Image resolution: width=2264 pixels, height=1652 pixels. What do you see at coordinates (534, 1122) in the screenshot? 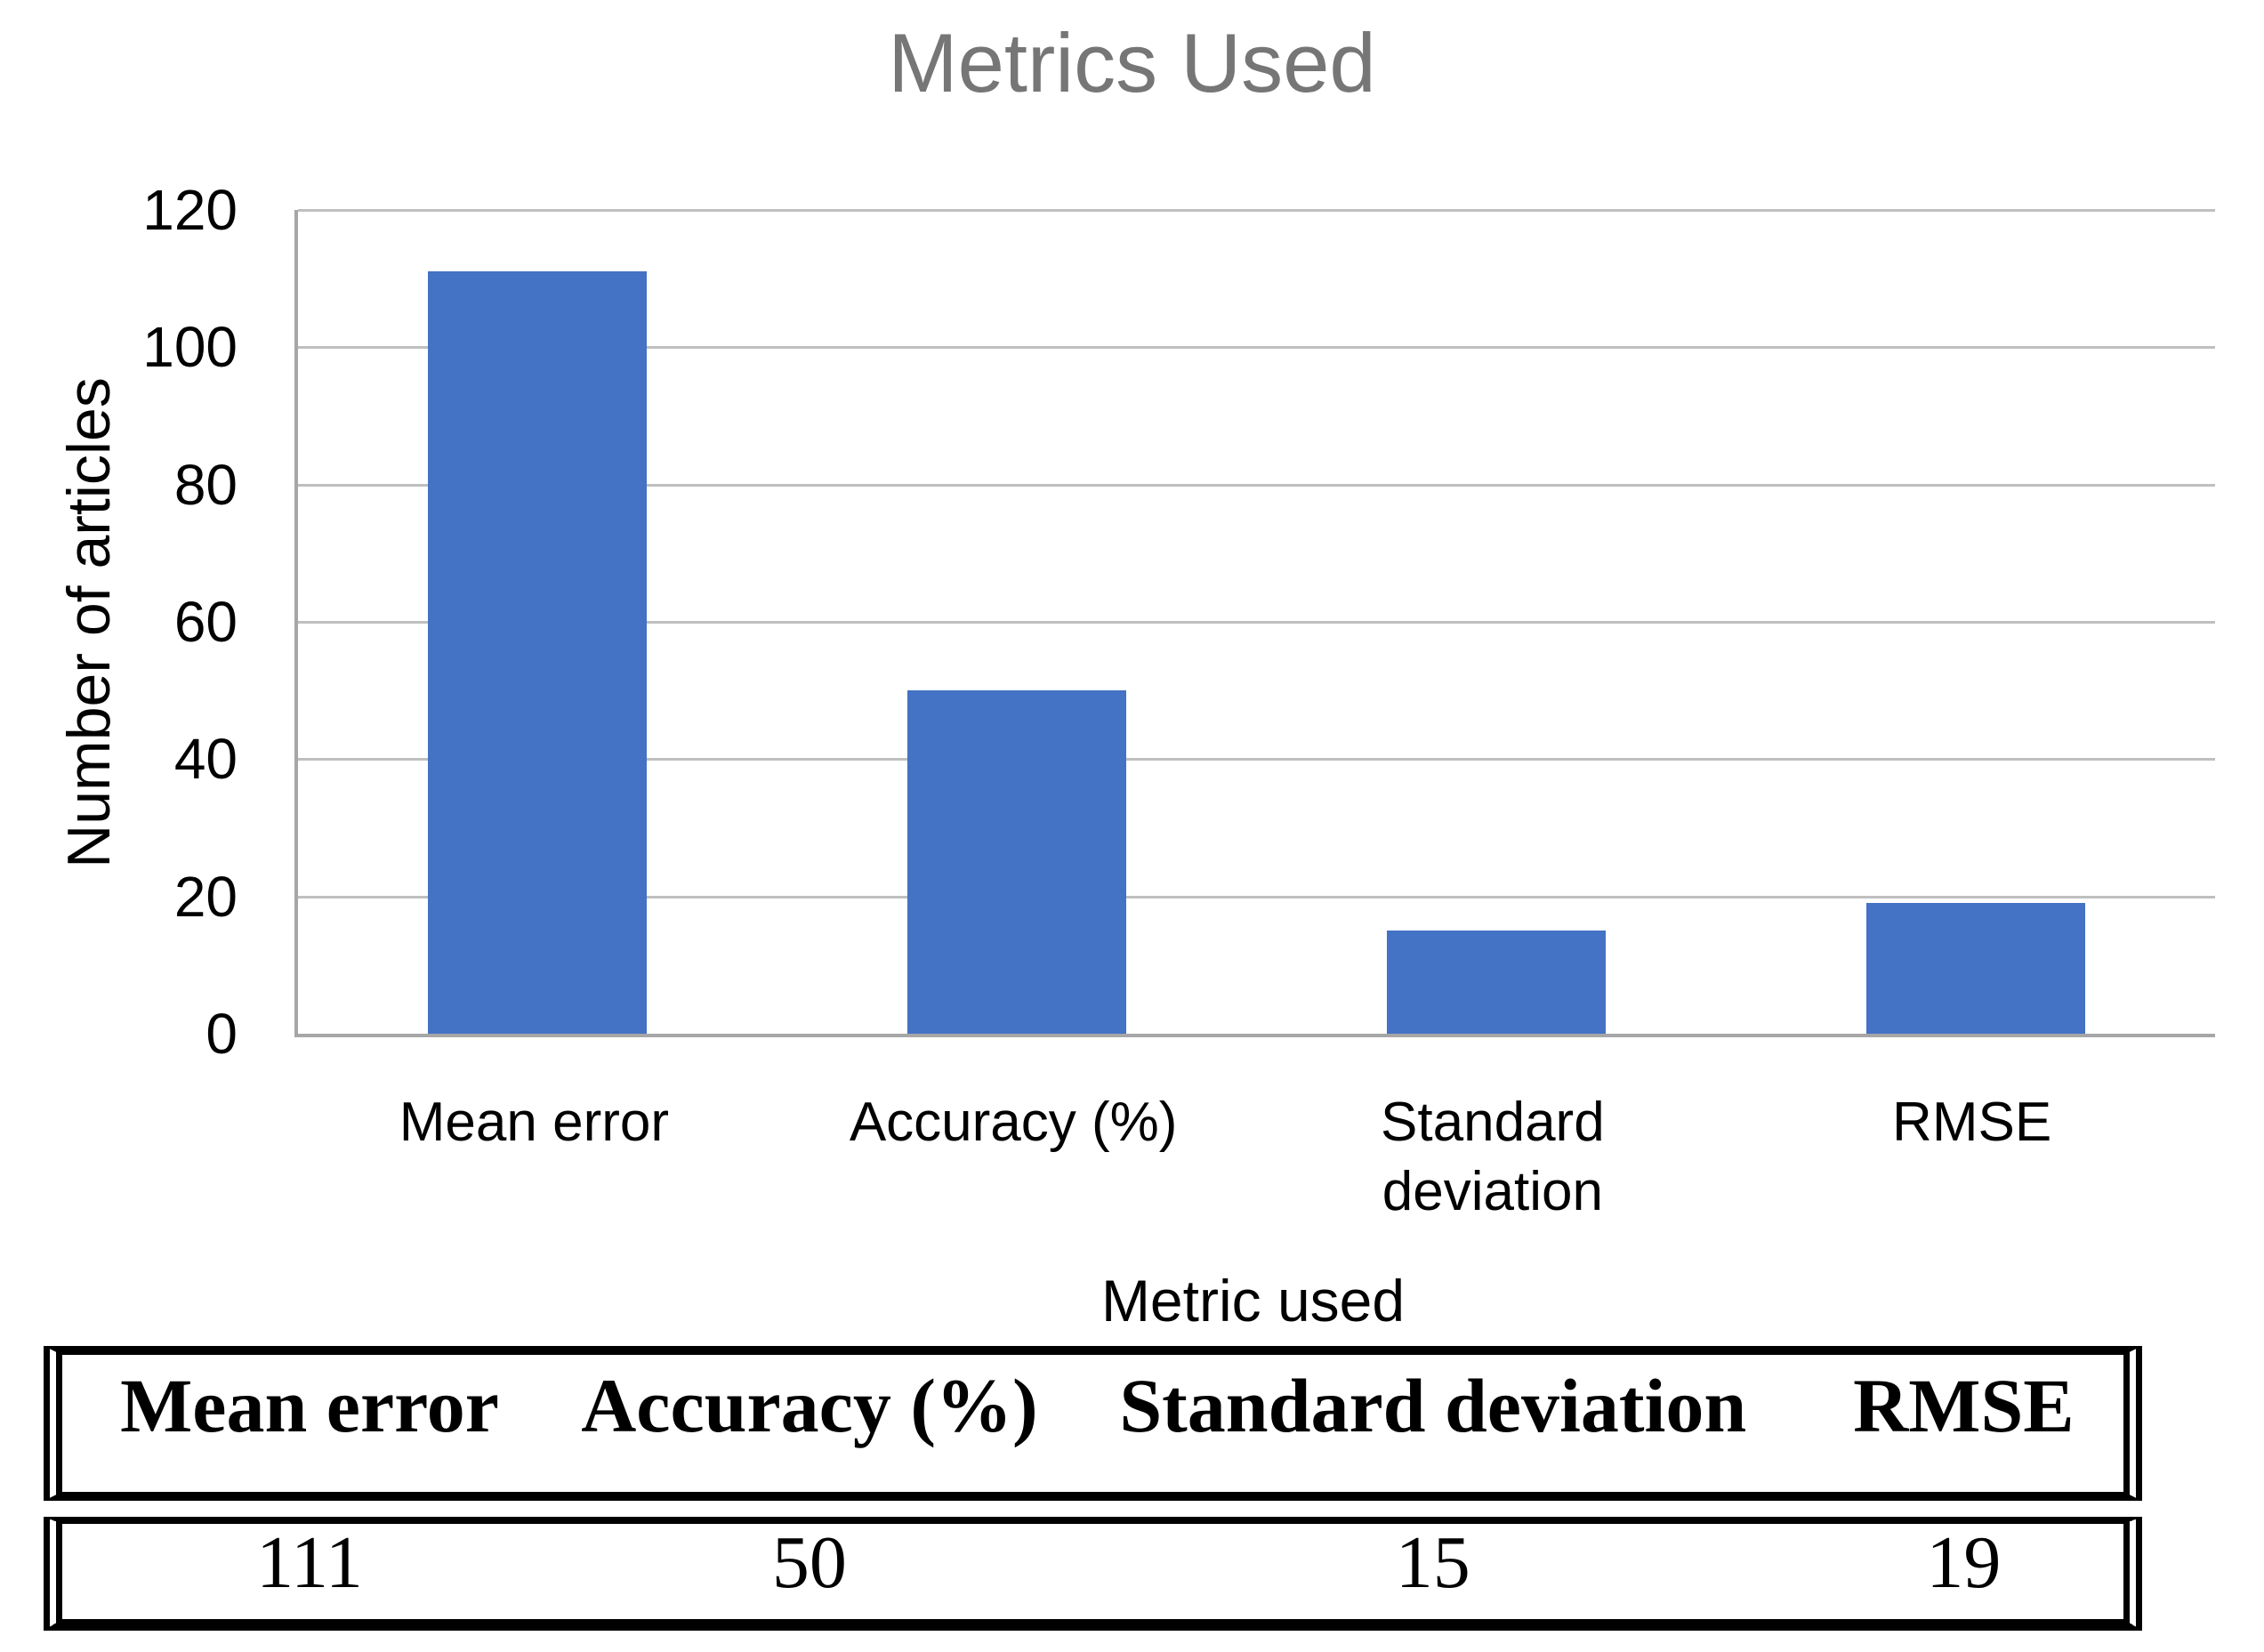
I see `category-label-mean-error: Mean error` at bounding box center [534, 1122].